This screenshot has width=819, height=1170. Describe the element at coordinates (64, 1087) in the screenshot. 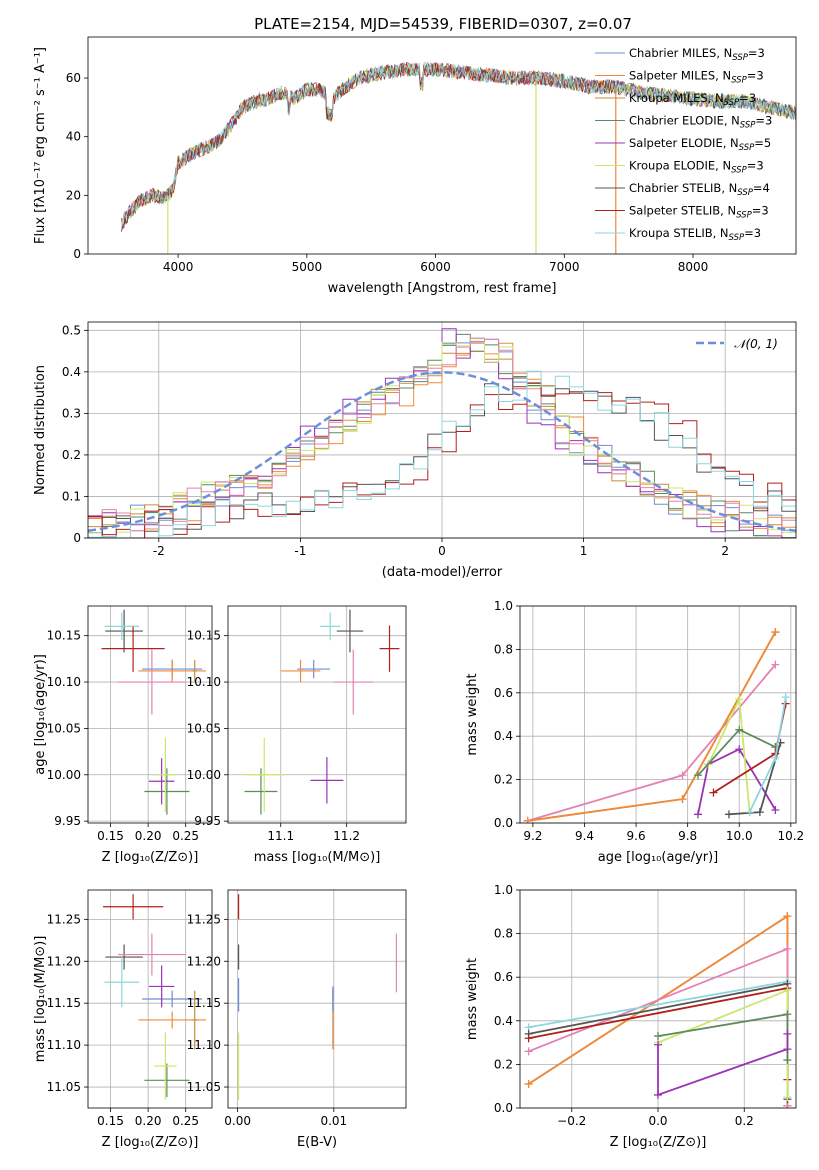

I see `y-tick-label: 11.05` at that location.